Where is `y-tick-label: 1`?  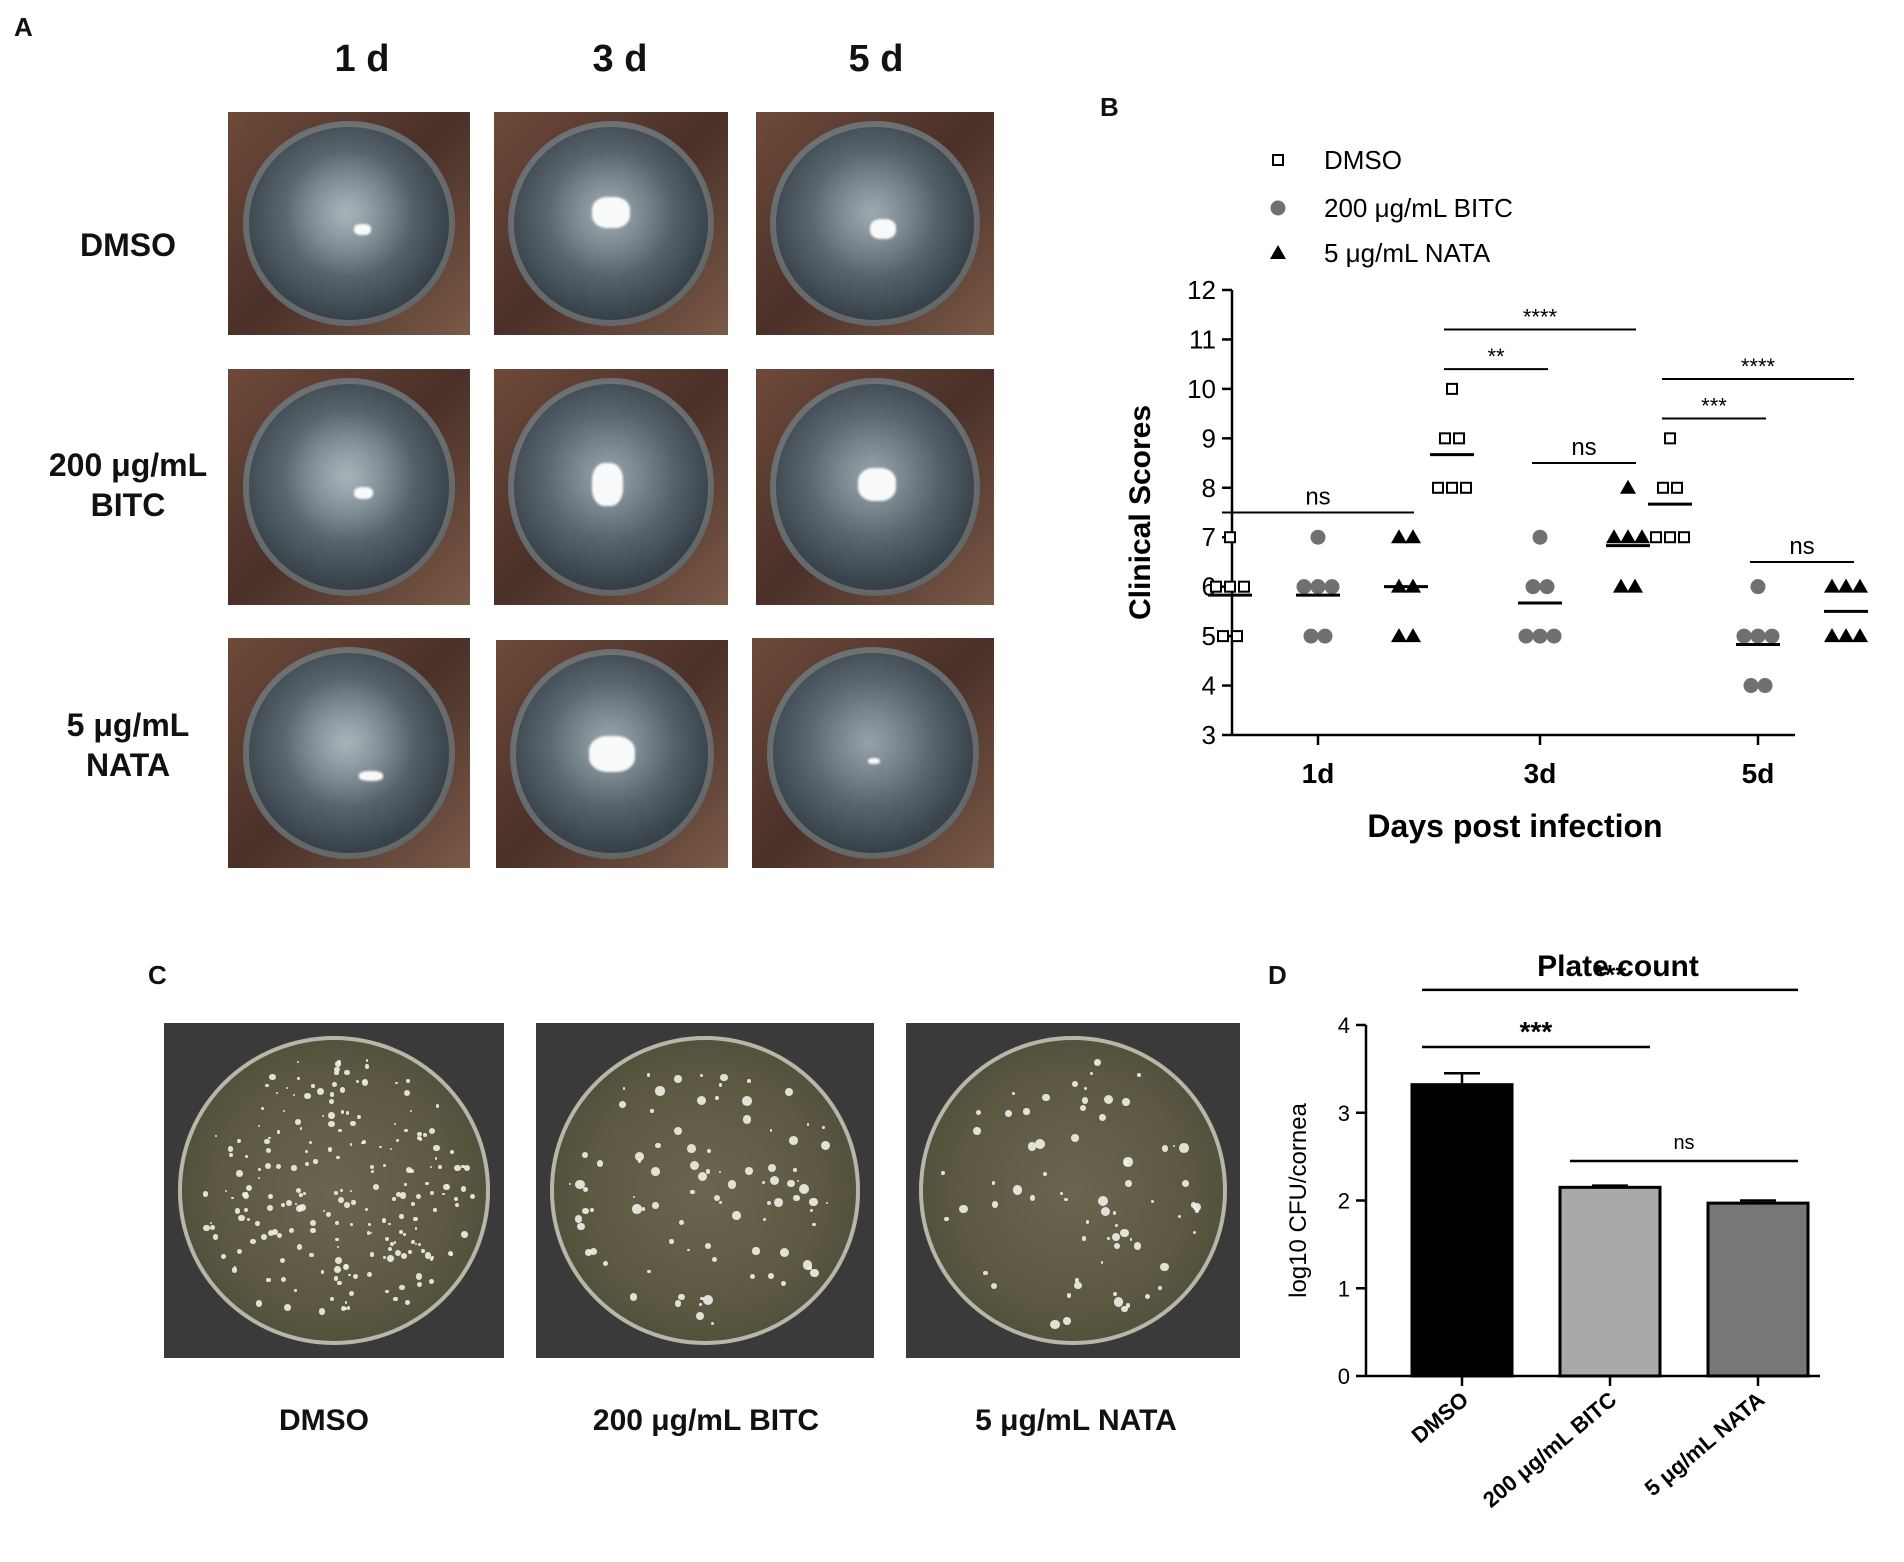
y-tick-label: 1 is located at coordinates (1344, 1288).